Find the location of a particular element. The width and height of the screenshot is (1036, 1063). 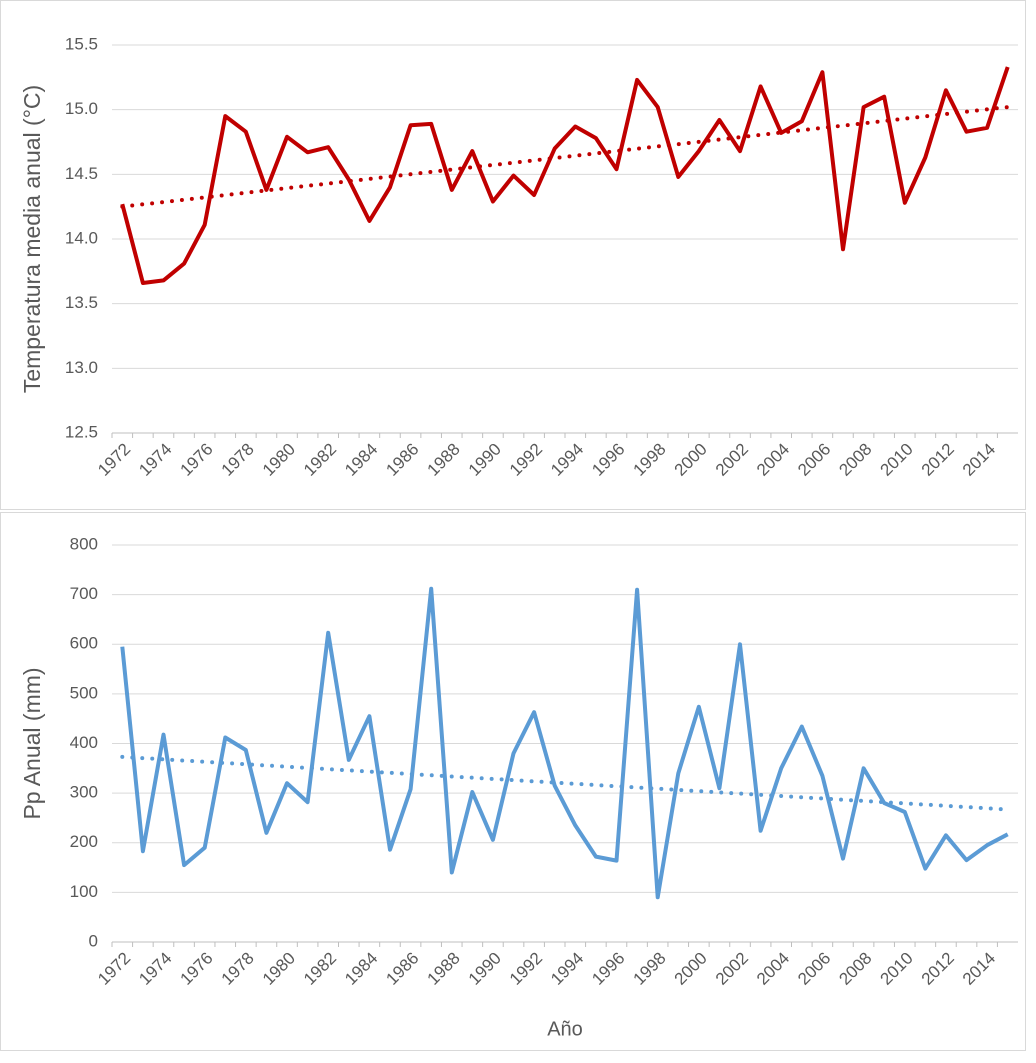

y-tick-label: 200 is located at coordinates (84, 841).